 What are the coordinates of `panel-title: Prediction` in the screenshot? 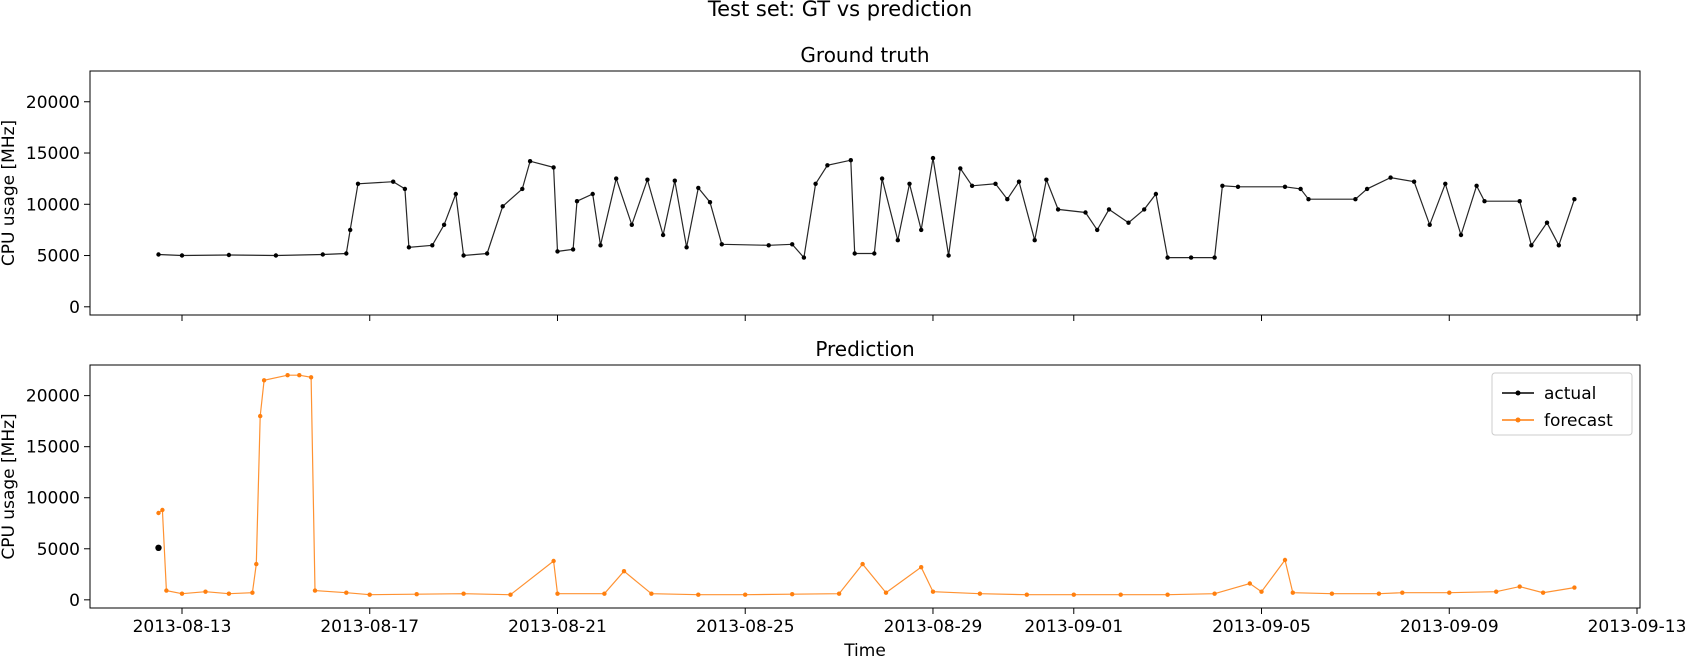 It's located at (864, 349).